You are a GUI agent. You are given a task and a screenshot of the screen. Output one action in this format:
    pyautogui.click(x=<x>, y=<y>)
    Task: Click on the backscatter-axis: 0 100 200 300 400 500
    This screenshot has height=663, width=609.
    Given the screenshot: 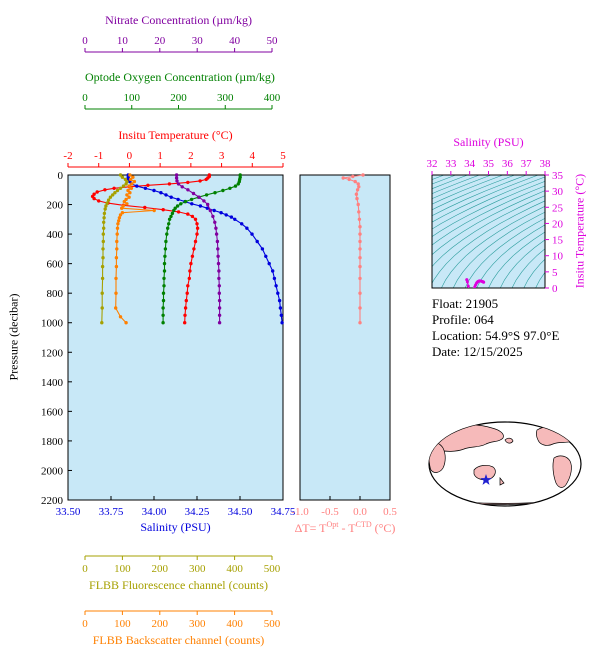 What is the action you would take?
    pyautogui.click(x=181, y=620)
    